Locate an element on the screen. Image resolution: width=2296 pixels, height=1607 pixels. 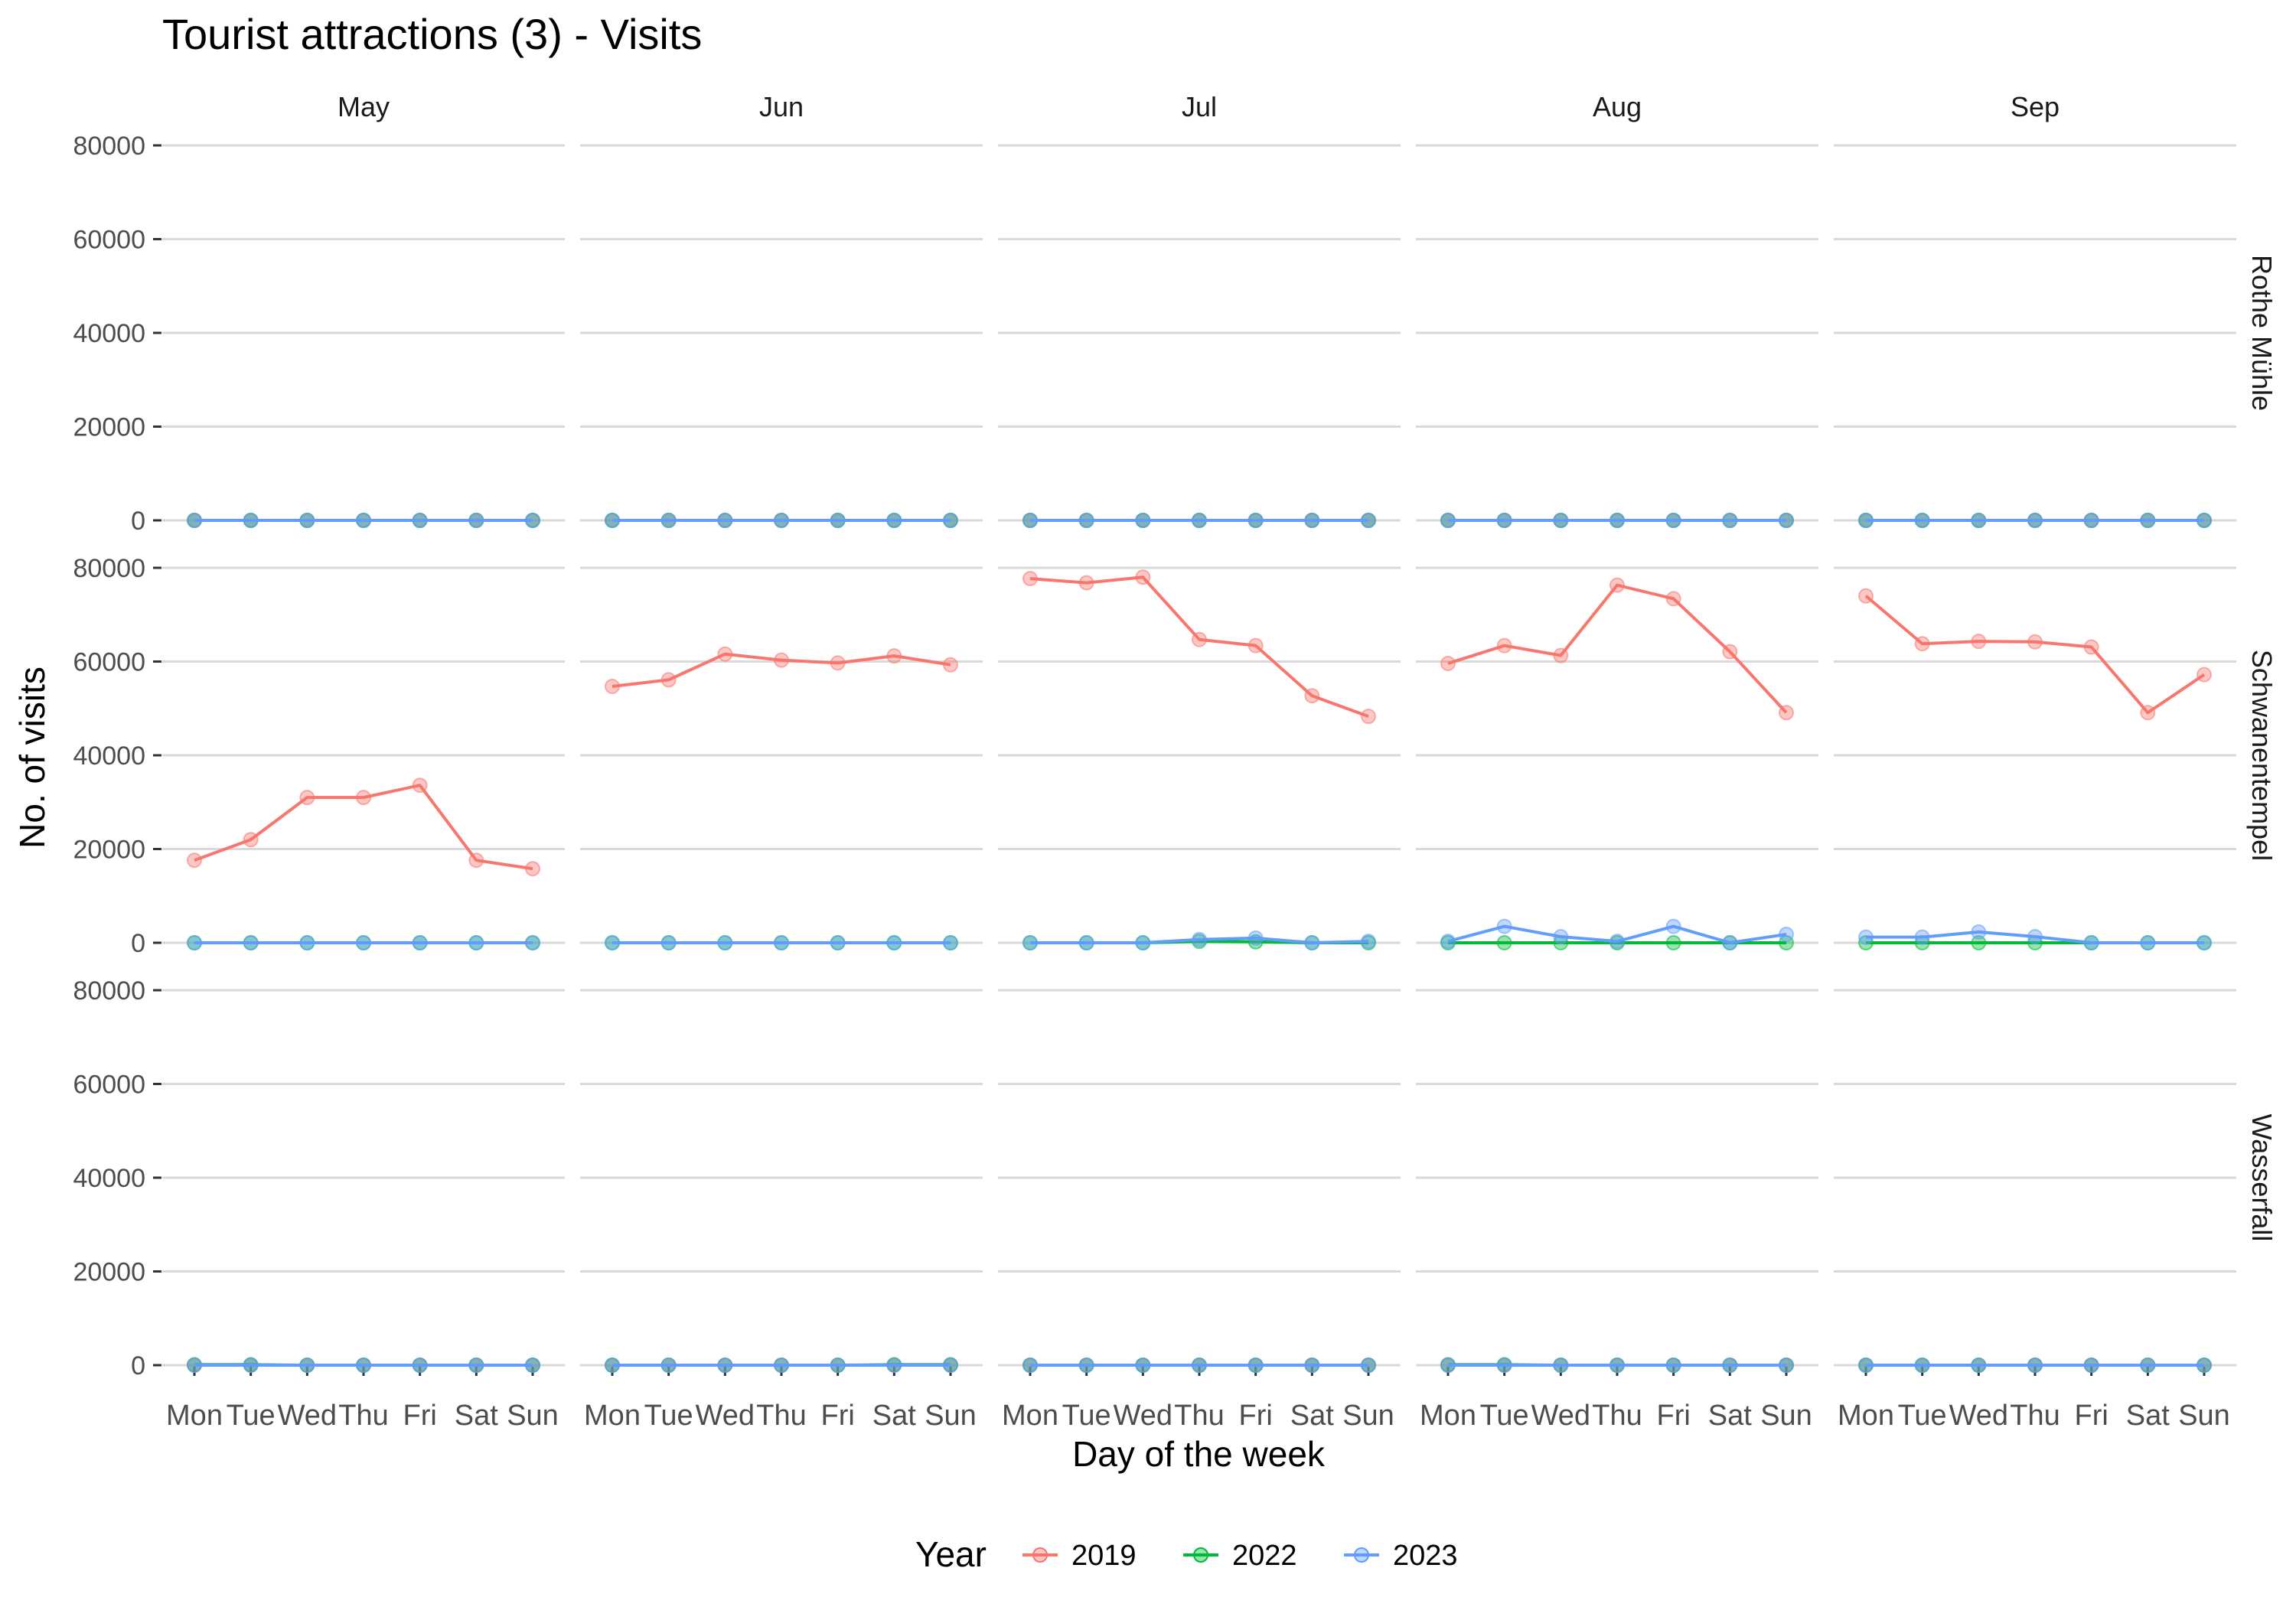
legend: Year 2019 2022 2023 is located at coordinates (1186, 1554).